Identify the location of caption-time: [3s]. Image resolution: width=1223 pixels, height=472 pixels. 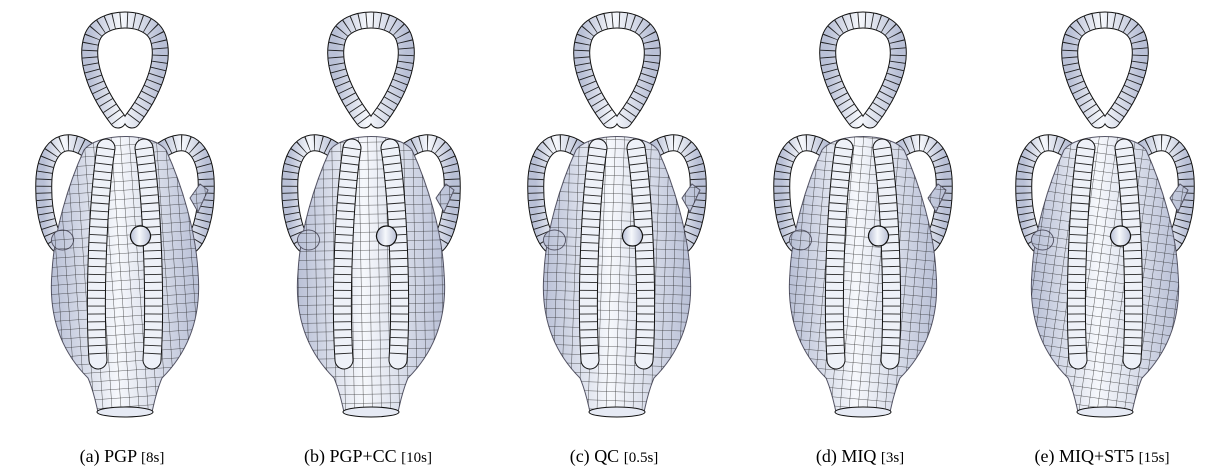
(892, 458).